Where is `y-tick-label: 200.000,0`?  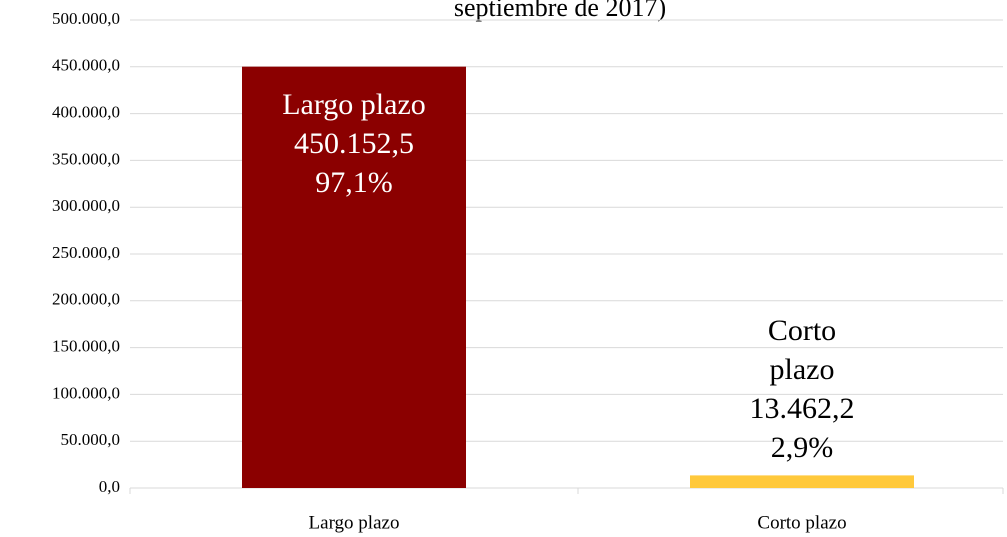
y-tick-label: 200.000,0 is located at coordinates (86, 299).